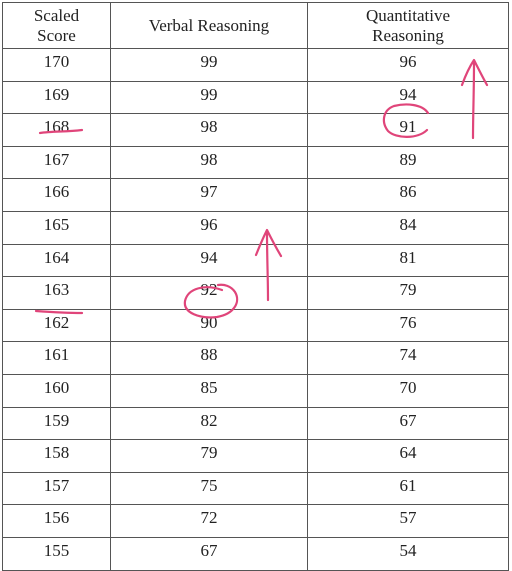  Describe the element at coordinates (209, 325) in the screenshot. I see `verbal-percentile-cell: 90` at that location.